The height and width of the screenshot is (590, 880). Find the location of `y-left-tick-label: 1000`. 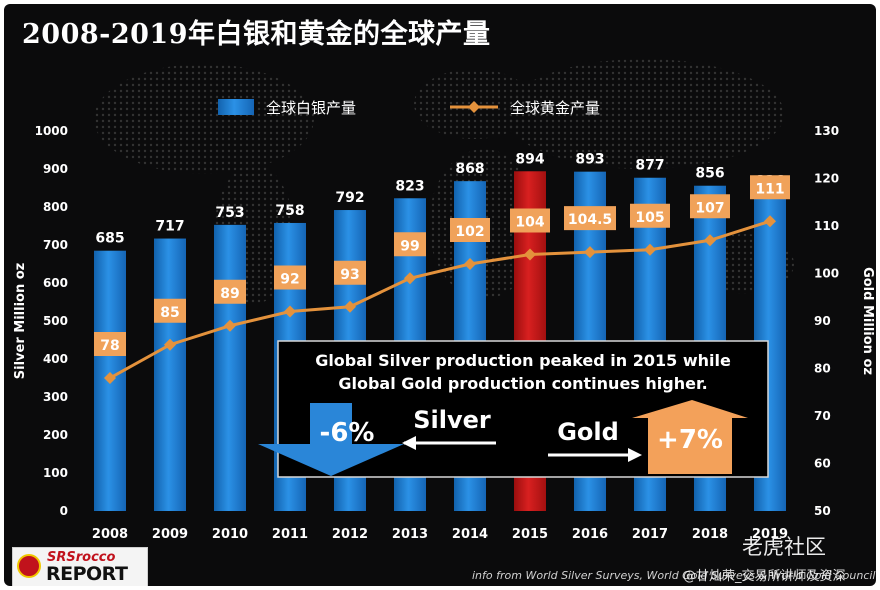

y-left-tick-label: 1000 is located at coordinates (51, 131).